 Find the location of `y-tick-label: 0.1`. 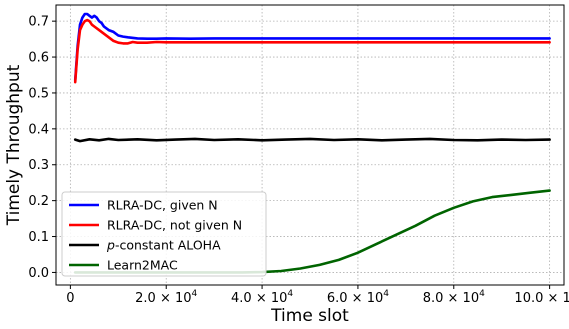

y-tick-label: 0.1 is located at coordinates (38, 237).